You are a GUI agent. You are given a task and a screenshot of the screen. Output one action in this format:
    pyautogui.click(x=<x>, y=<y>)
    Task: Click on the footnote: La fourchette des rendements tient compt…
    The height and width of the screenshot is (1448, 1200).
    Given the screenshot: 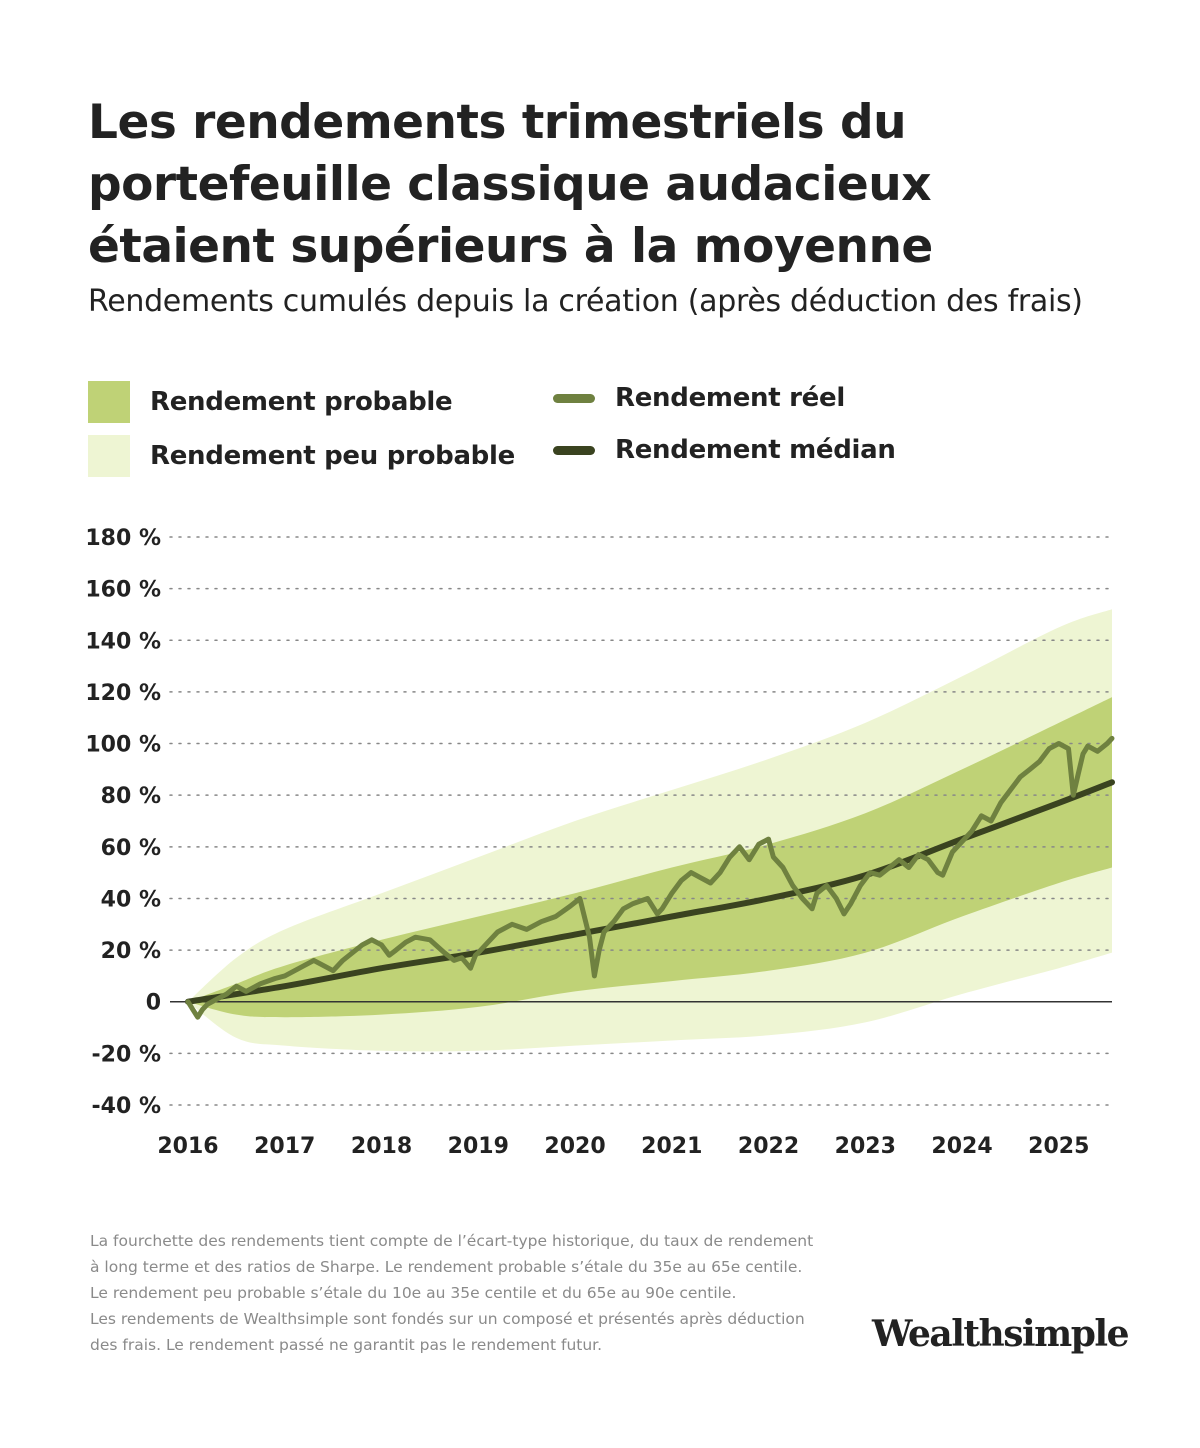 What is the action you would take?
    pyautogui.click(x=452, y=1293)
    